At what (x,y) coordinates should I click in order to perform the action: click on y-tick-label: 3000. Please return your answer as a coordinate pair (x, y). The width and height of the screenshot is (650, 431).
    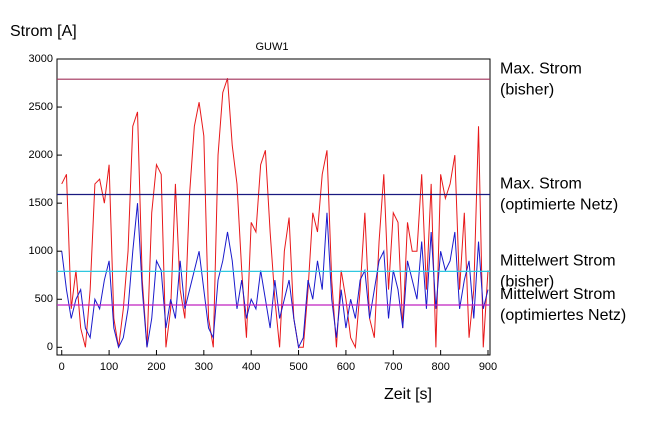
    Looking at the image, I should click on (41, 59).